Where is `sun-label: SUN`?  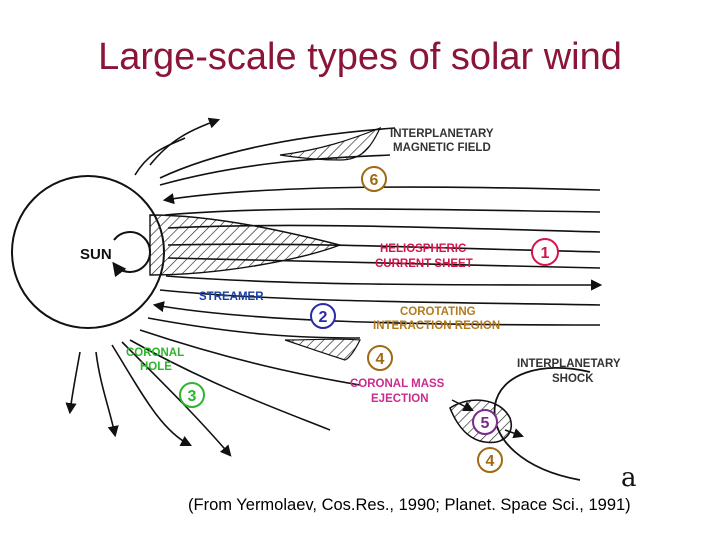
sun-label: SUN is located at coordinates (96, 254).